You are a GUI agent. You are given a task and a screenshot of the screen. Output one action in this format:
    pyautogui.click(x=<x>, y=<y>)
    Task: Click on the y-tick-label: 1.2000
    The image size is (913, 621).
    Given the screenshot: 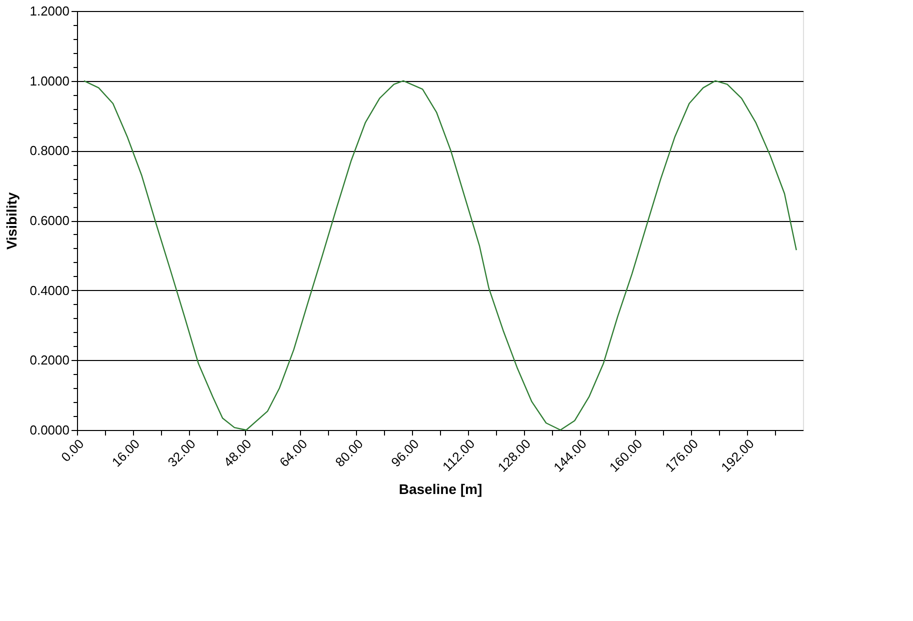 What is the action you would take?
    pyautogui.click(x=50, y=11)
    